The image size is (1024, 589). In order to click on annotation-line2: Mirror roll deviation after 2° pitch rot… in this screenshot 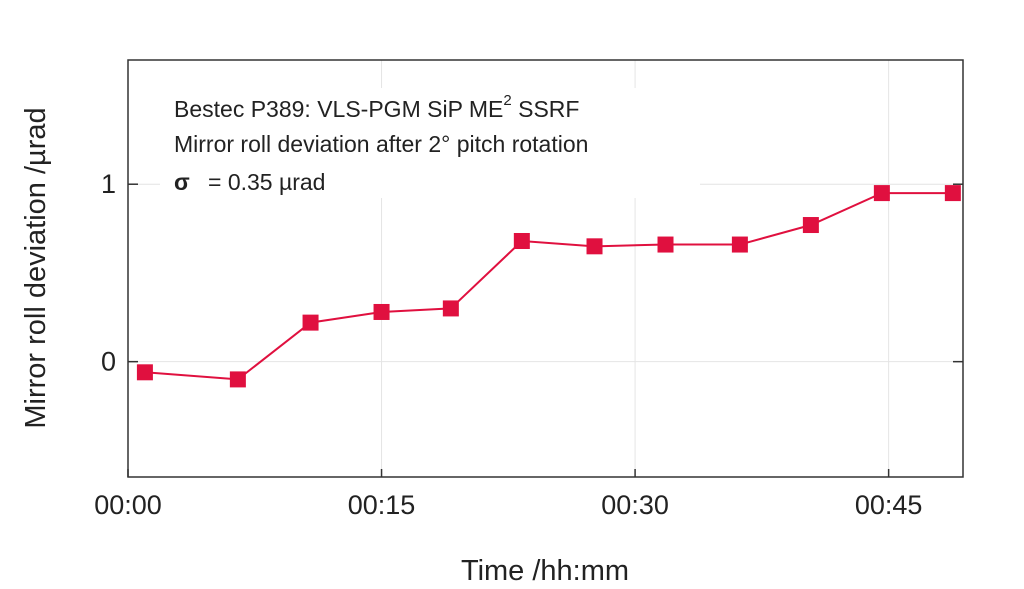, I will do `click(381, 144)`.